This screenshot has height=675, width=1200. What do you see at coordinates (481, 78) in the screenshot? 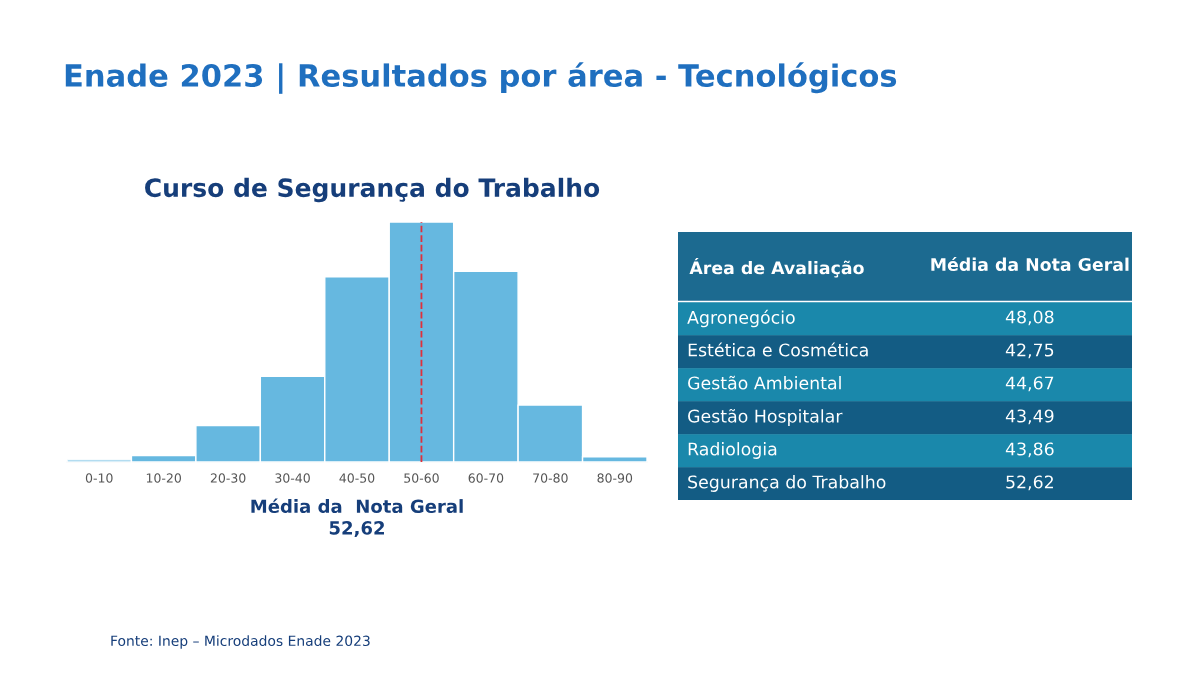
I see `chart-title: Enade 2023 | Resultados por área - Tecnológicos` at bounding box center [481, 78].